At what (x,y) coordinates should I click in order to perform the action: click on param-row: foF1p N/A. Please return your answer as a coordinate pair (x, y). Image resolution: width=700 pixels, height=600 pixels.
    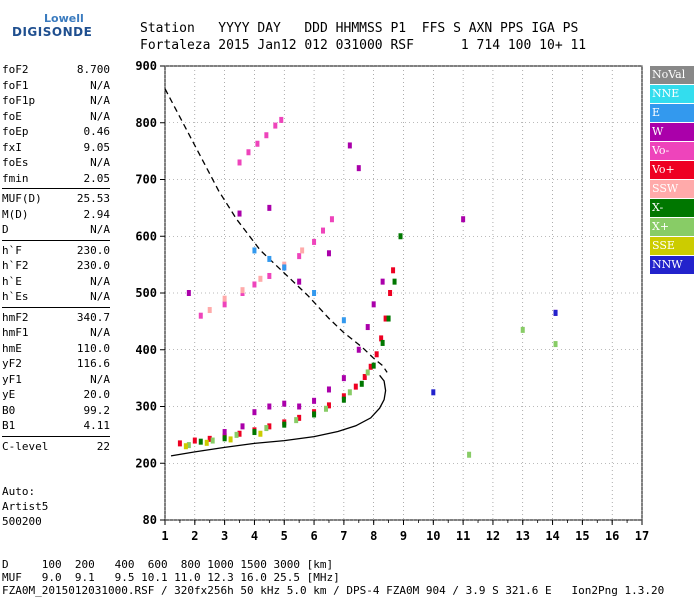
    Looking at the image, I should click on (56, 101).